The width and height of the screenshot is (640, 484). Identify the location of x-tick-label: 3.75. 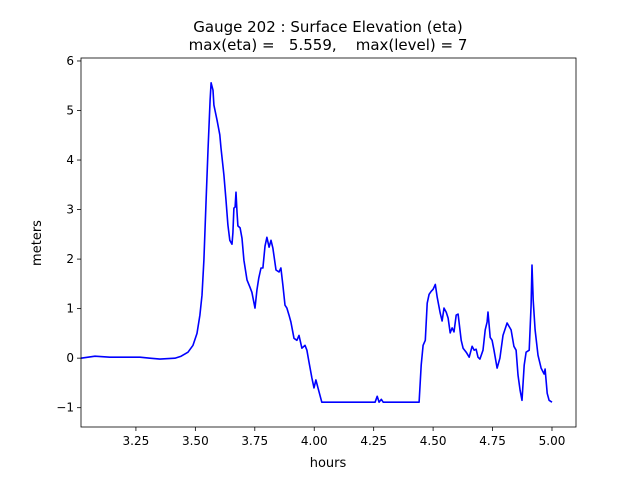
(254, 441).